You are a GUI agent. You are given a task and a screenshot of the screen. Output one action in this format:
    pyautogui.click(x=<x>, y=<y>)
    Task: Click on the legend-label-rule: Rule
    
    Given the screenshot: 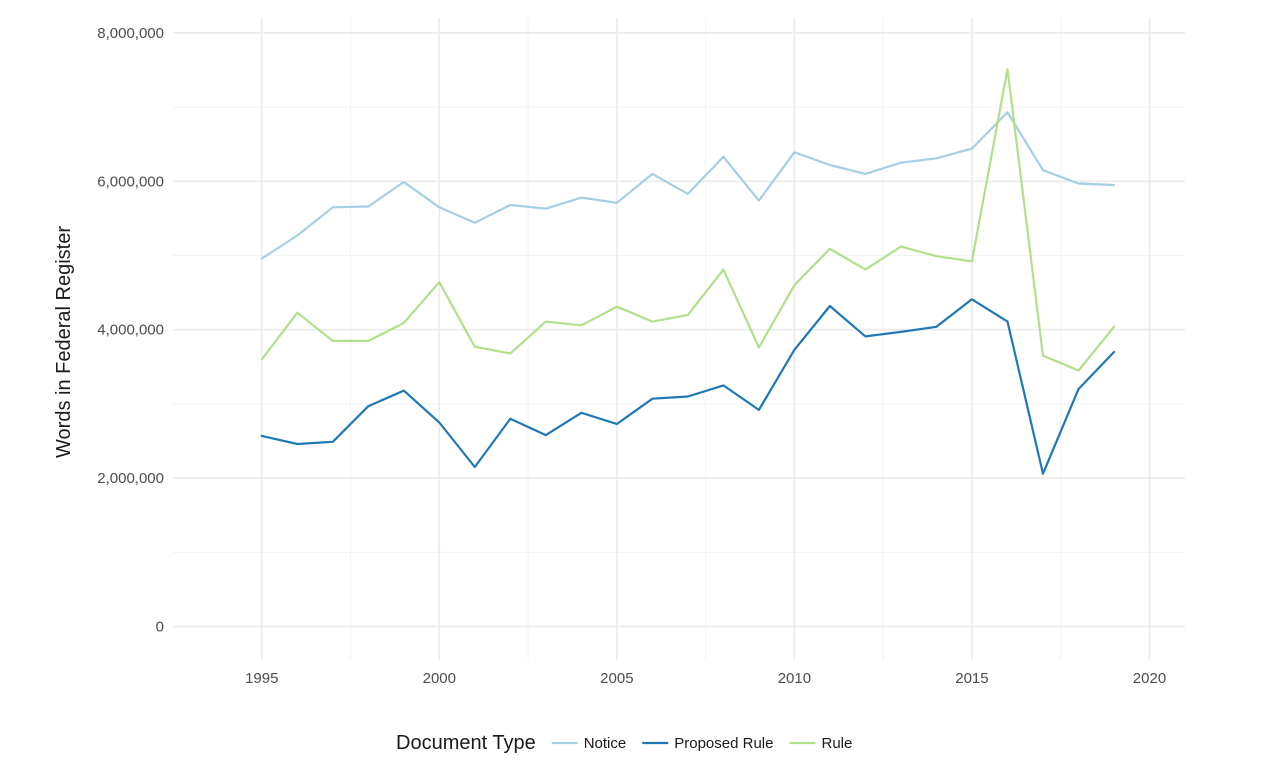 What is the action you would take?
    pyautogui.click(x=836, y=743)
    